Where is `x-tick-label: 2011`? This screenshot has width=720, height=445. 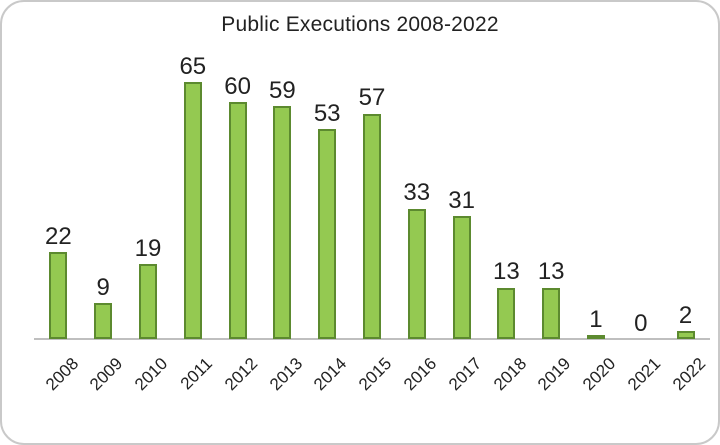 x-tick-label: 2011 is located at coordinates (196, 374).